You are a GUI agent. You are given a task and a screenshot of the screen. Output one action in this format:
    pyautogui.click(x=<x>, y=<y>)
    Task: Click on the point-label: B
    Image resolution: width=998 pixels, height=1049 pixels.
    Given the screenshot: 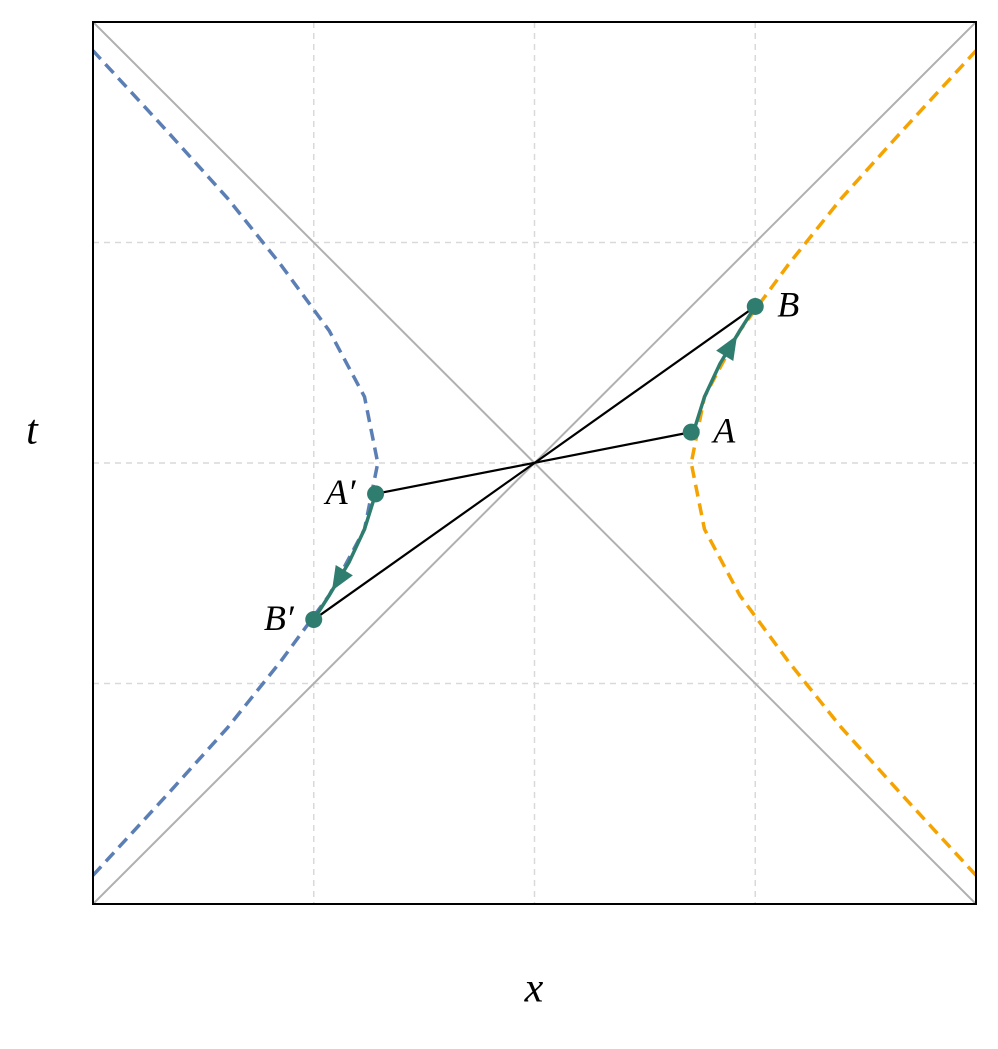 What is the action you would take?
    pyautogui.click(x=788, y=305)
    